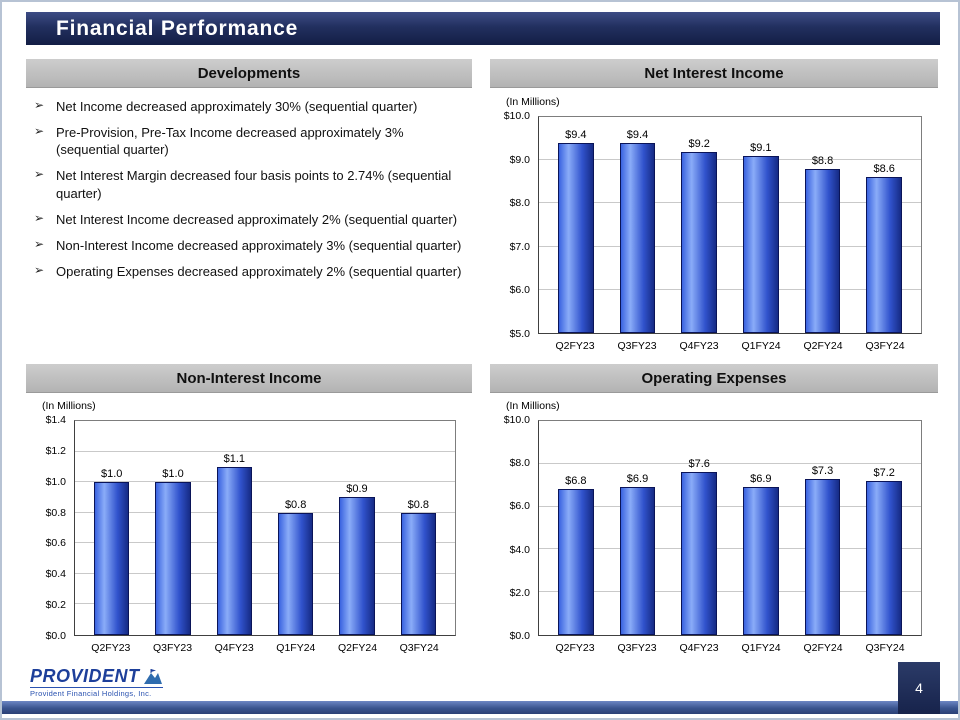 Image resolution: width=960 pixels, height=720 pixels. What do you see at coordinates (516, 420) in the screenshot?
I see `y-tick-label: $10.0` at bounding box center [516, 420].